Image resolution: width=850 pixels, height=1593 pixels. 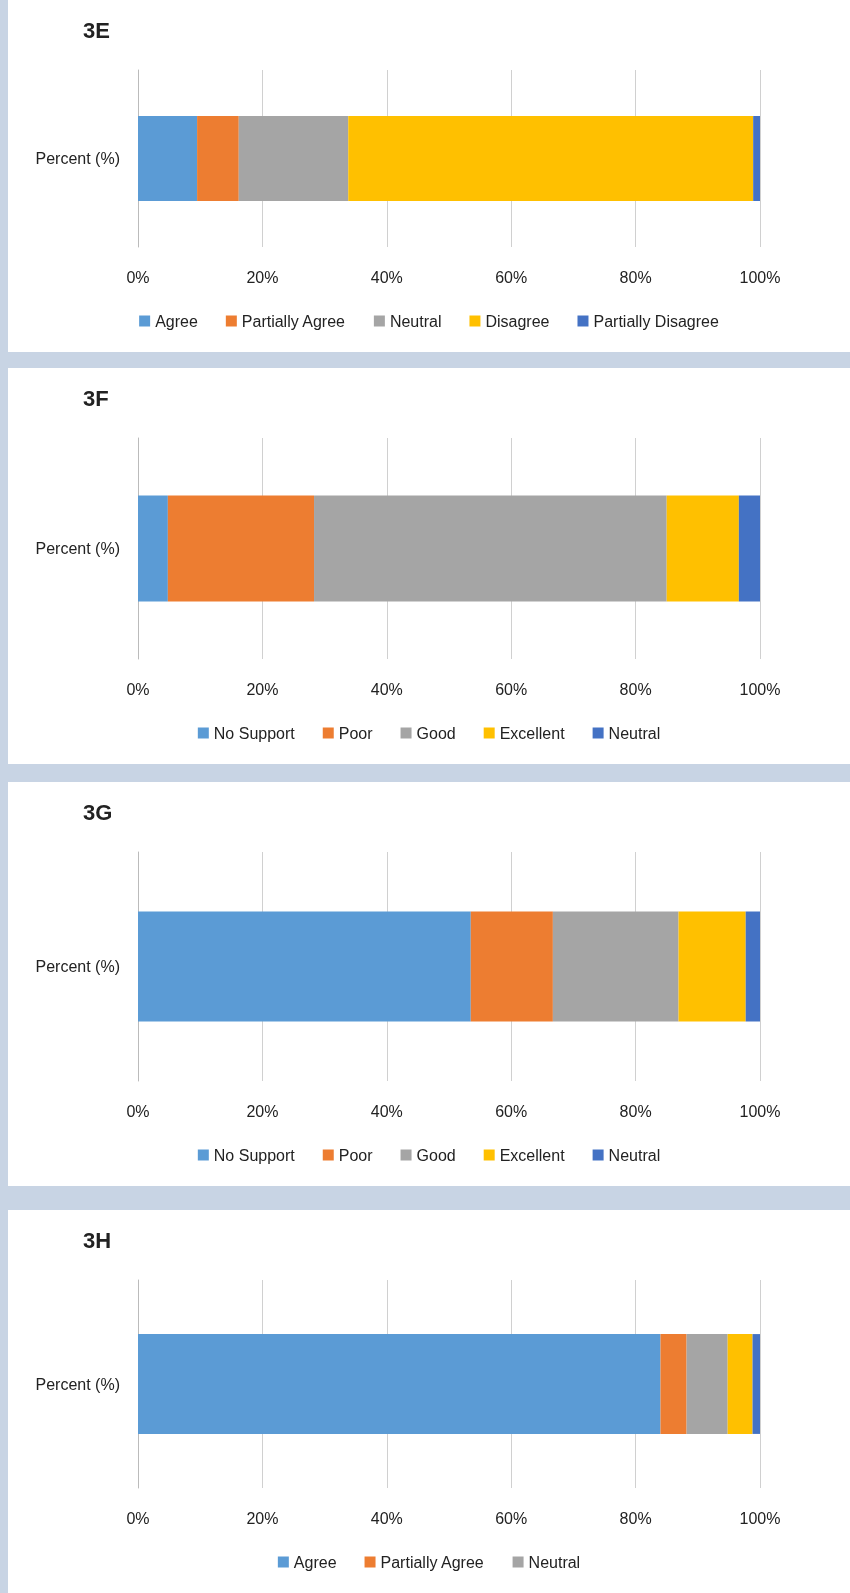 What do you see at coordinates (97, 1240) in the screenshot?
I see `chart-title: 3H` at bounding box center [97, 1240].